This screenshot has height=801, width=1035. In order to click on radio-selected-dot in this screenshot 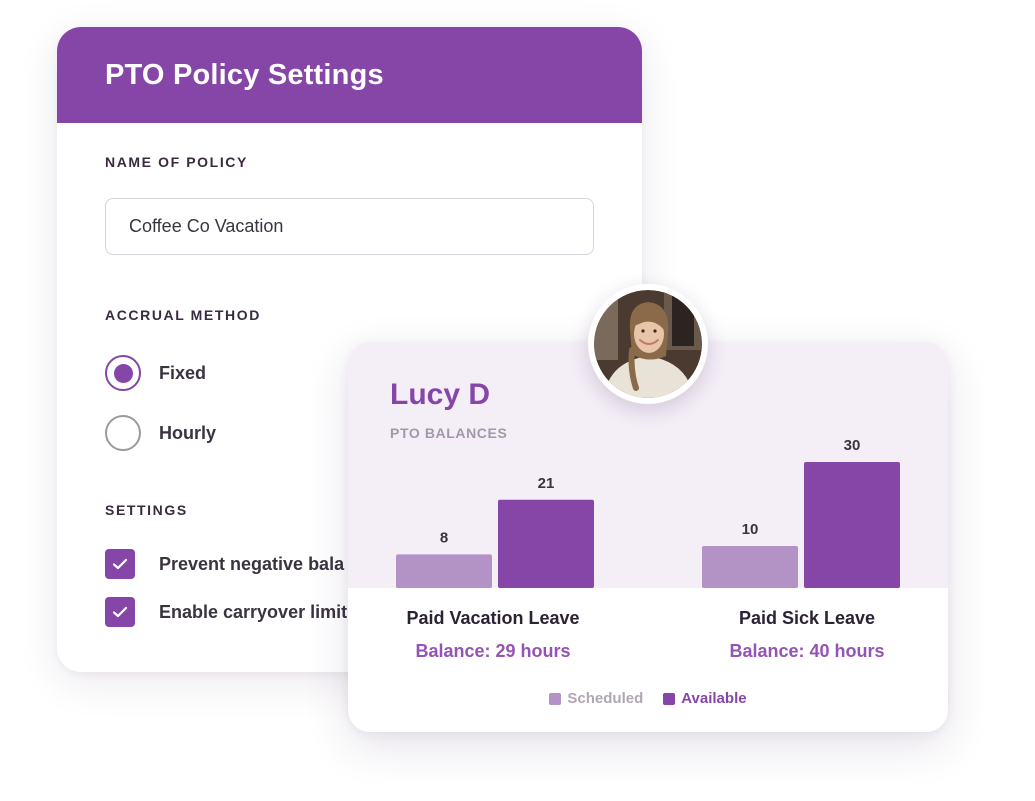, I will do `click(123, 373)`.